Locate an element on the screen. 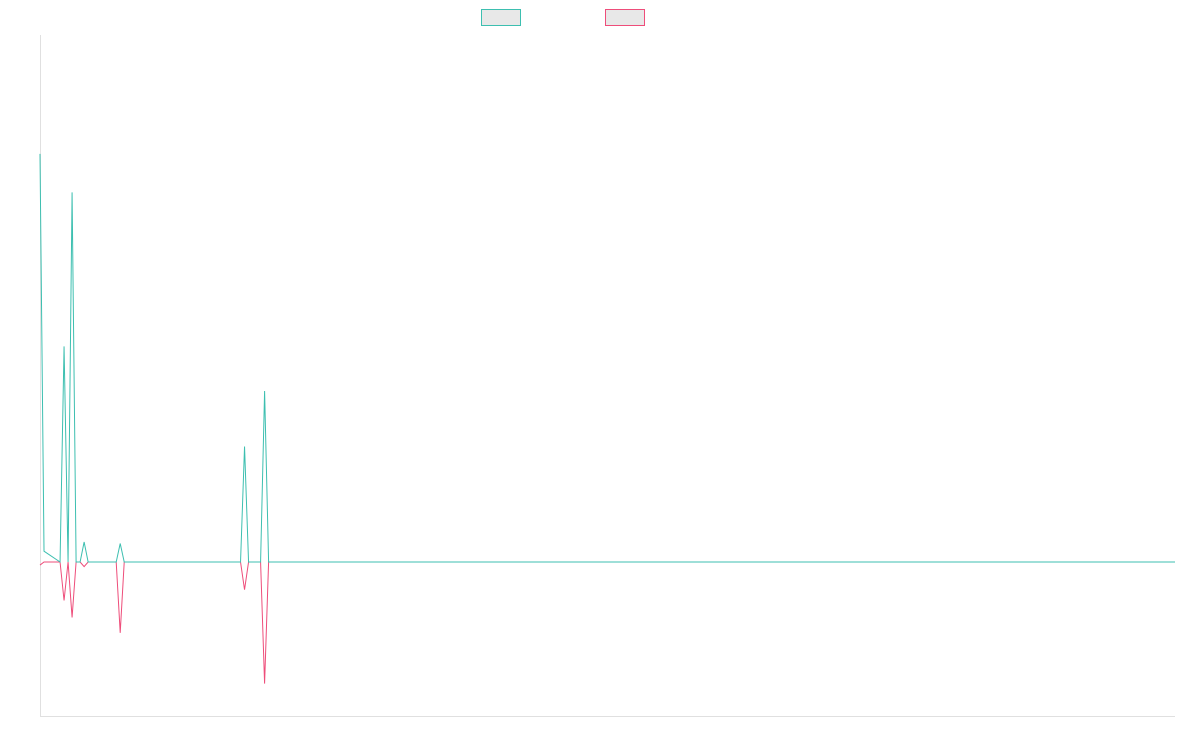 This screenshot has width=1200, height=750. legend is located at coordinates (563, 17).